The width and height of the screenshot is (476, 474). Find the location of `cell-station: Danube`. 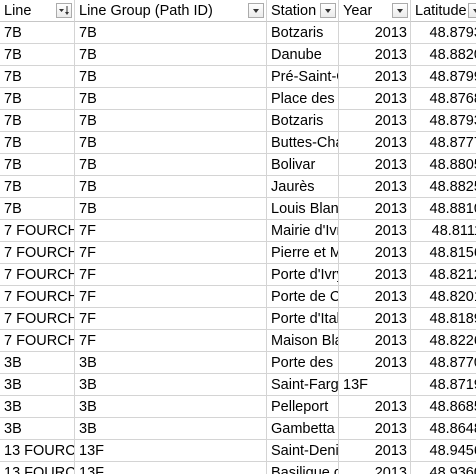

cell-station: Danube is located at coordinates (303, 55).